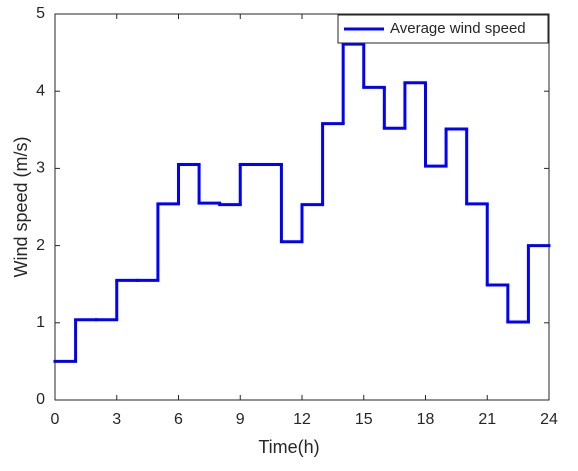  Describe the element at coordinates (116, 419) in the screenshot. I see `x-tick-label: 3` at that location.